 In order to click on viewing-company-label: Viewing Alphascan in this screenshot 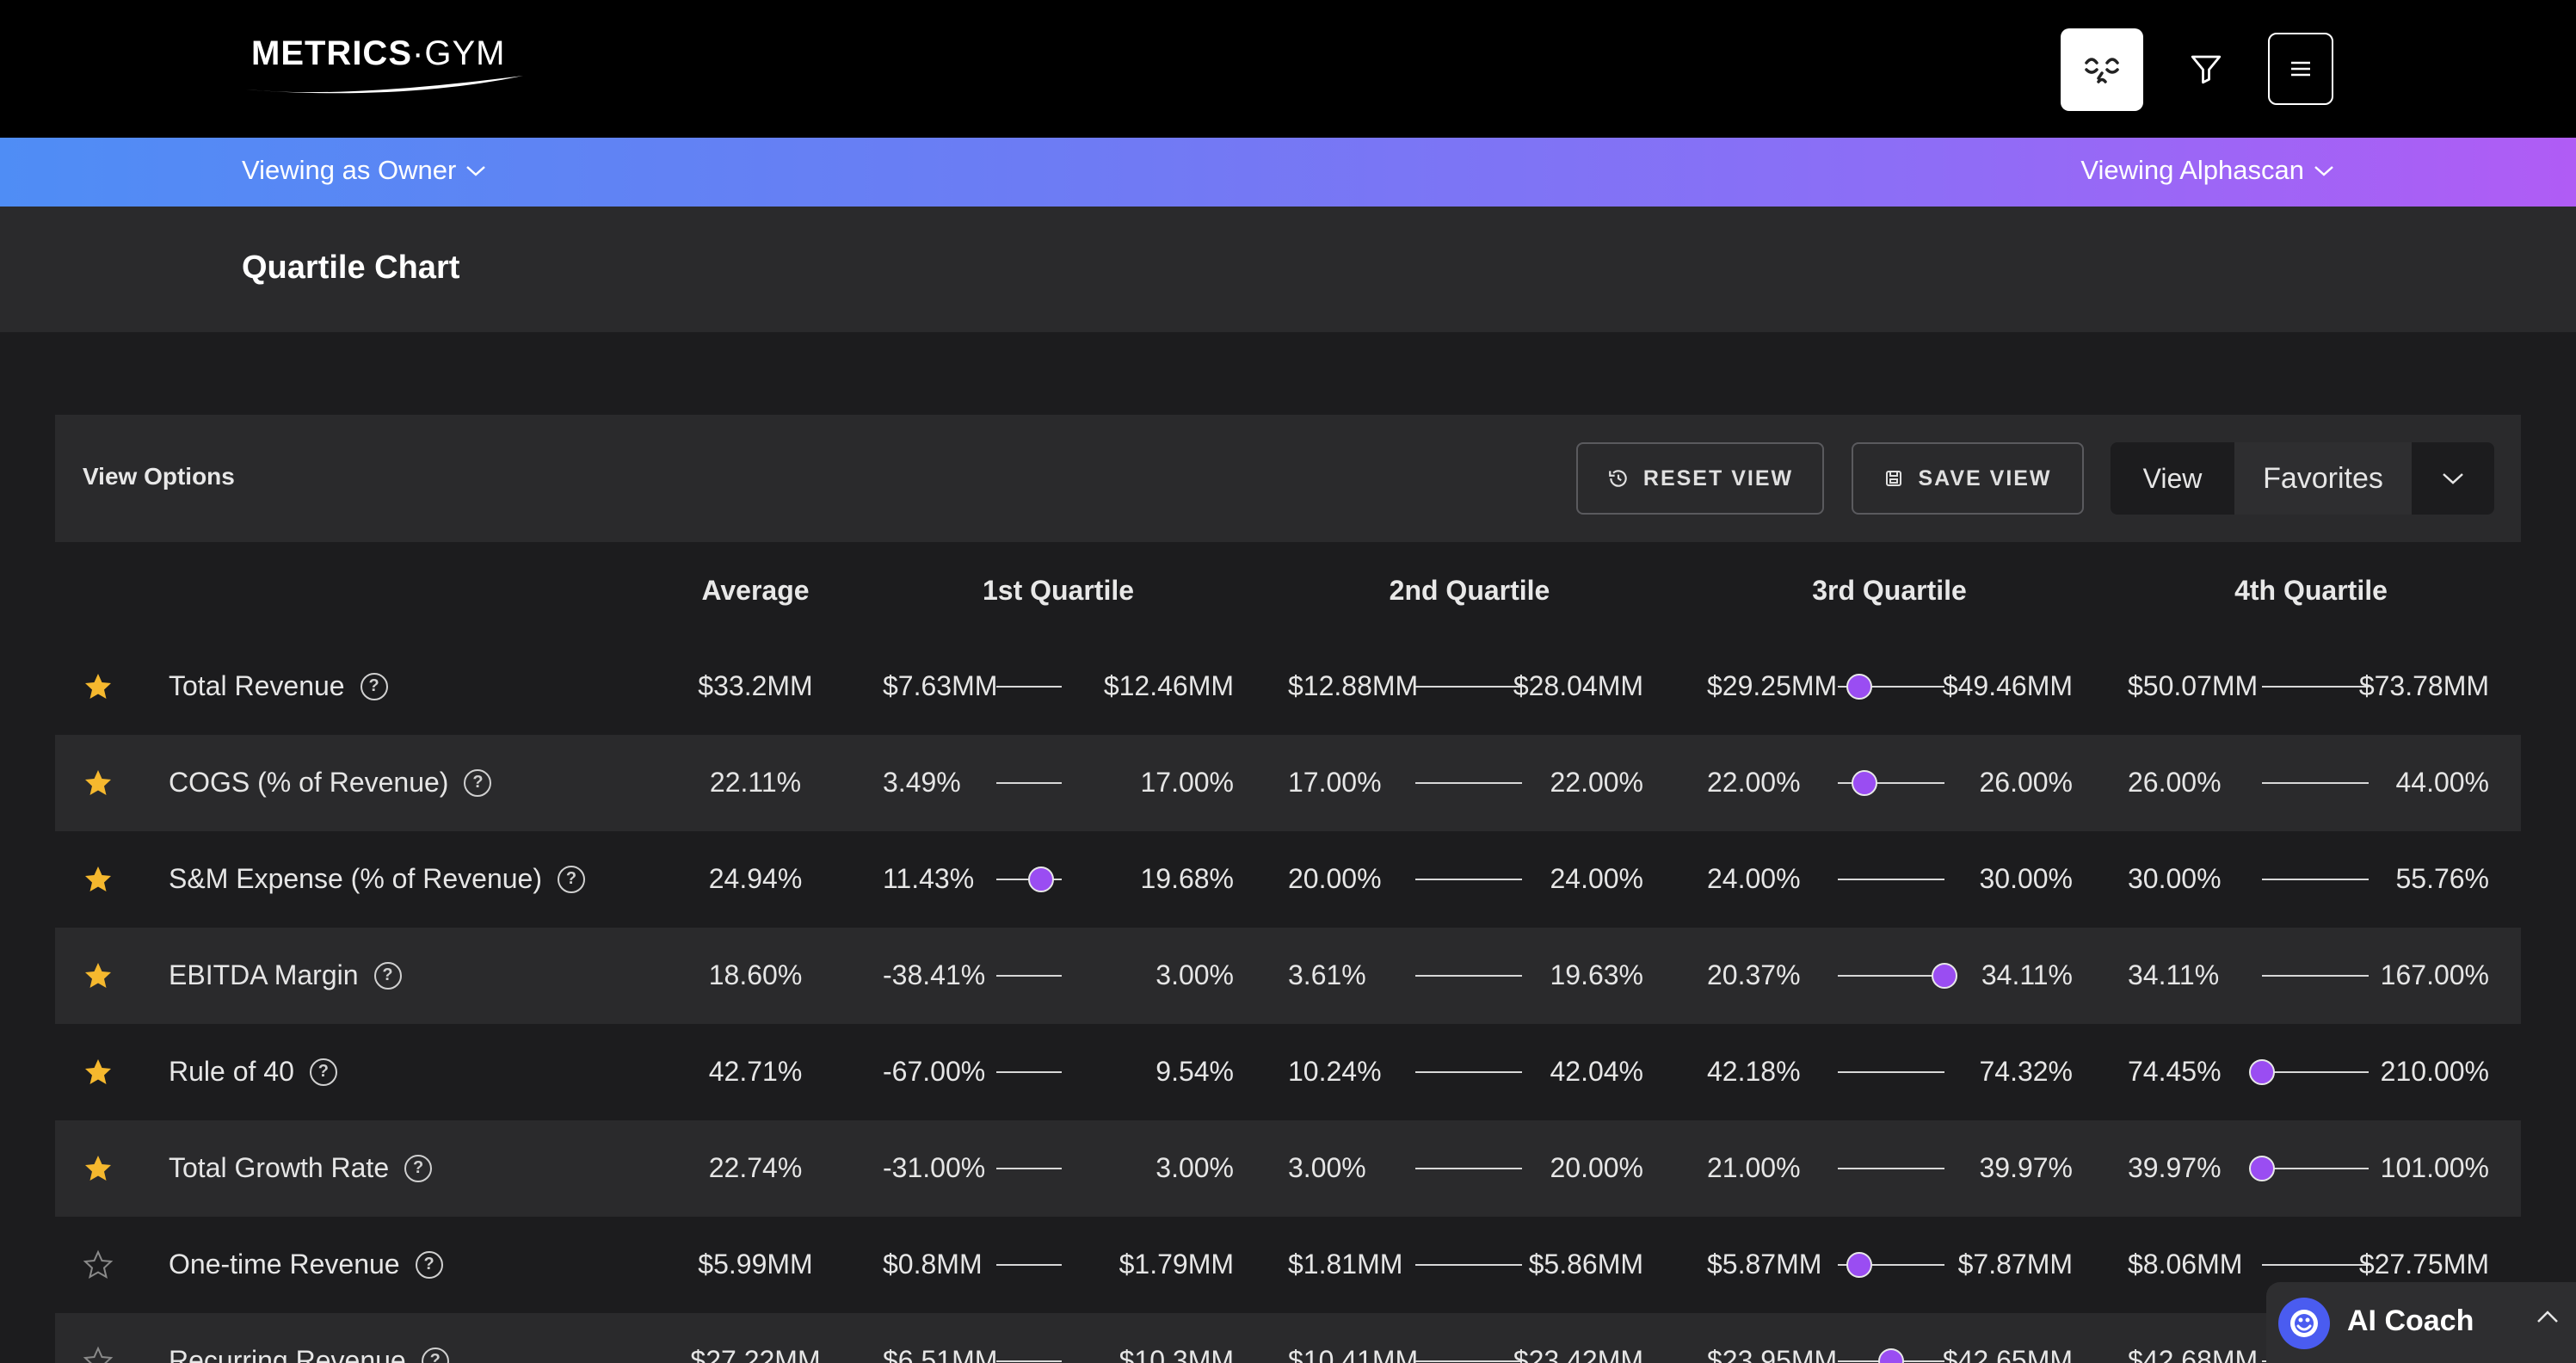, I will do `click(2192, 170)`.